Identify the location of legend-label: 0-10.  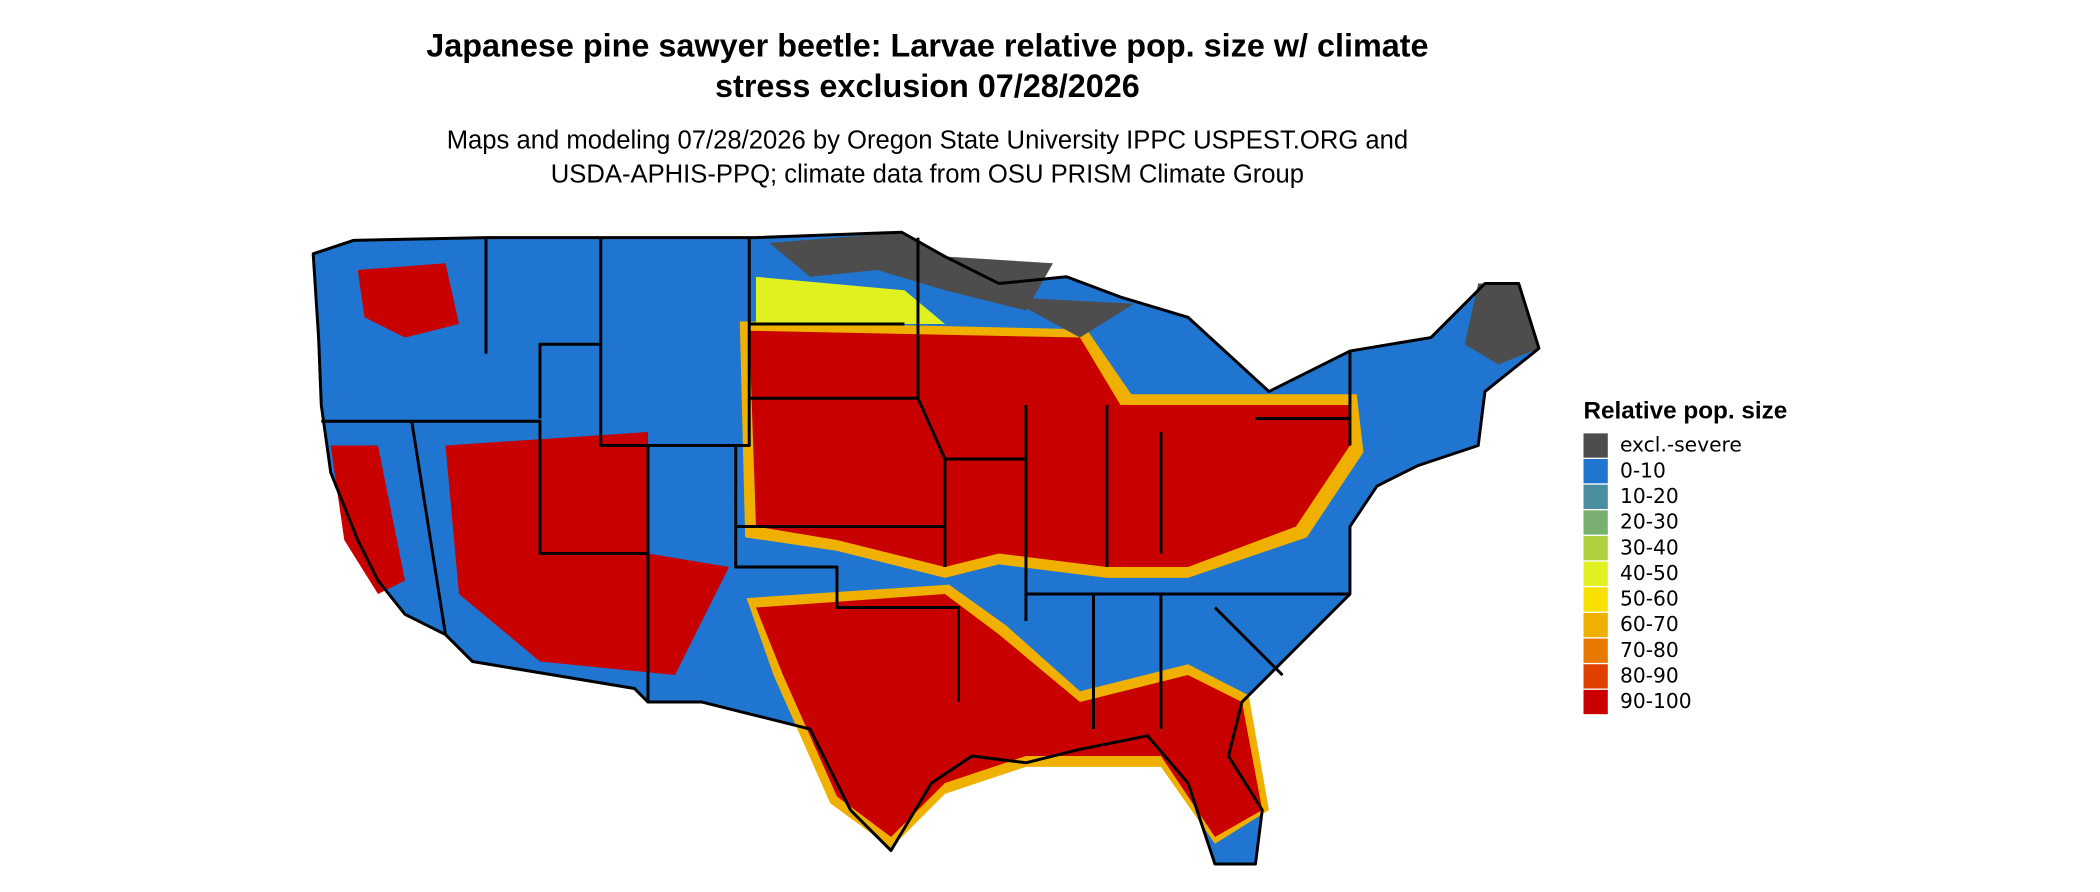
(1643, 470).